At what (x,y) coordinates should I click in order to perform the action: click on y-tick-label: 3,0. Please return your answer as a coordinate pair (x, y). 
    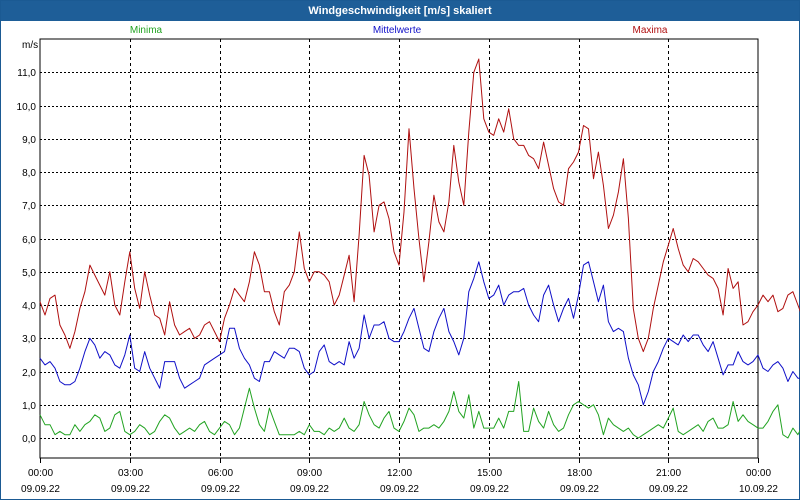
    Looking at the image, I should click on (29, 339).